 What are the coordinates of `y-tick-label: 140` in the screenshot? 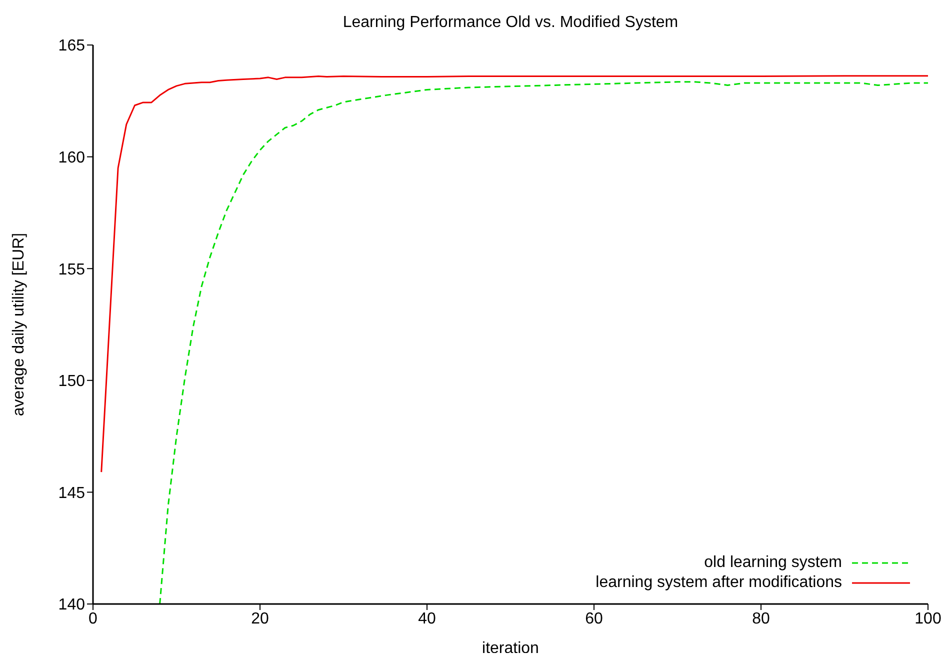 It's located at (72, 605).